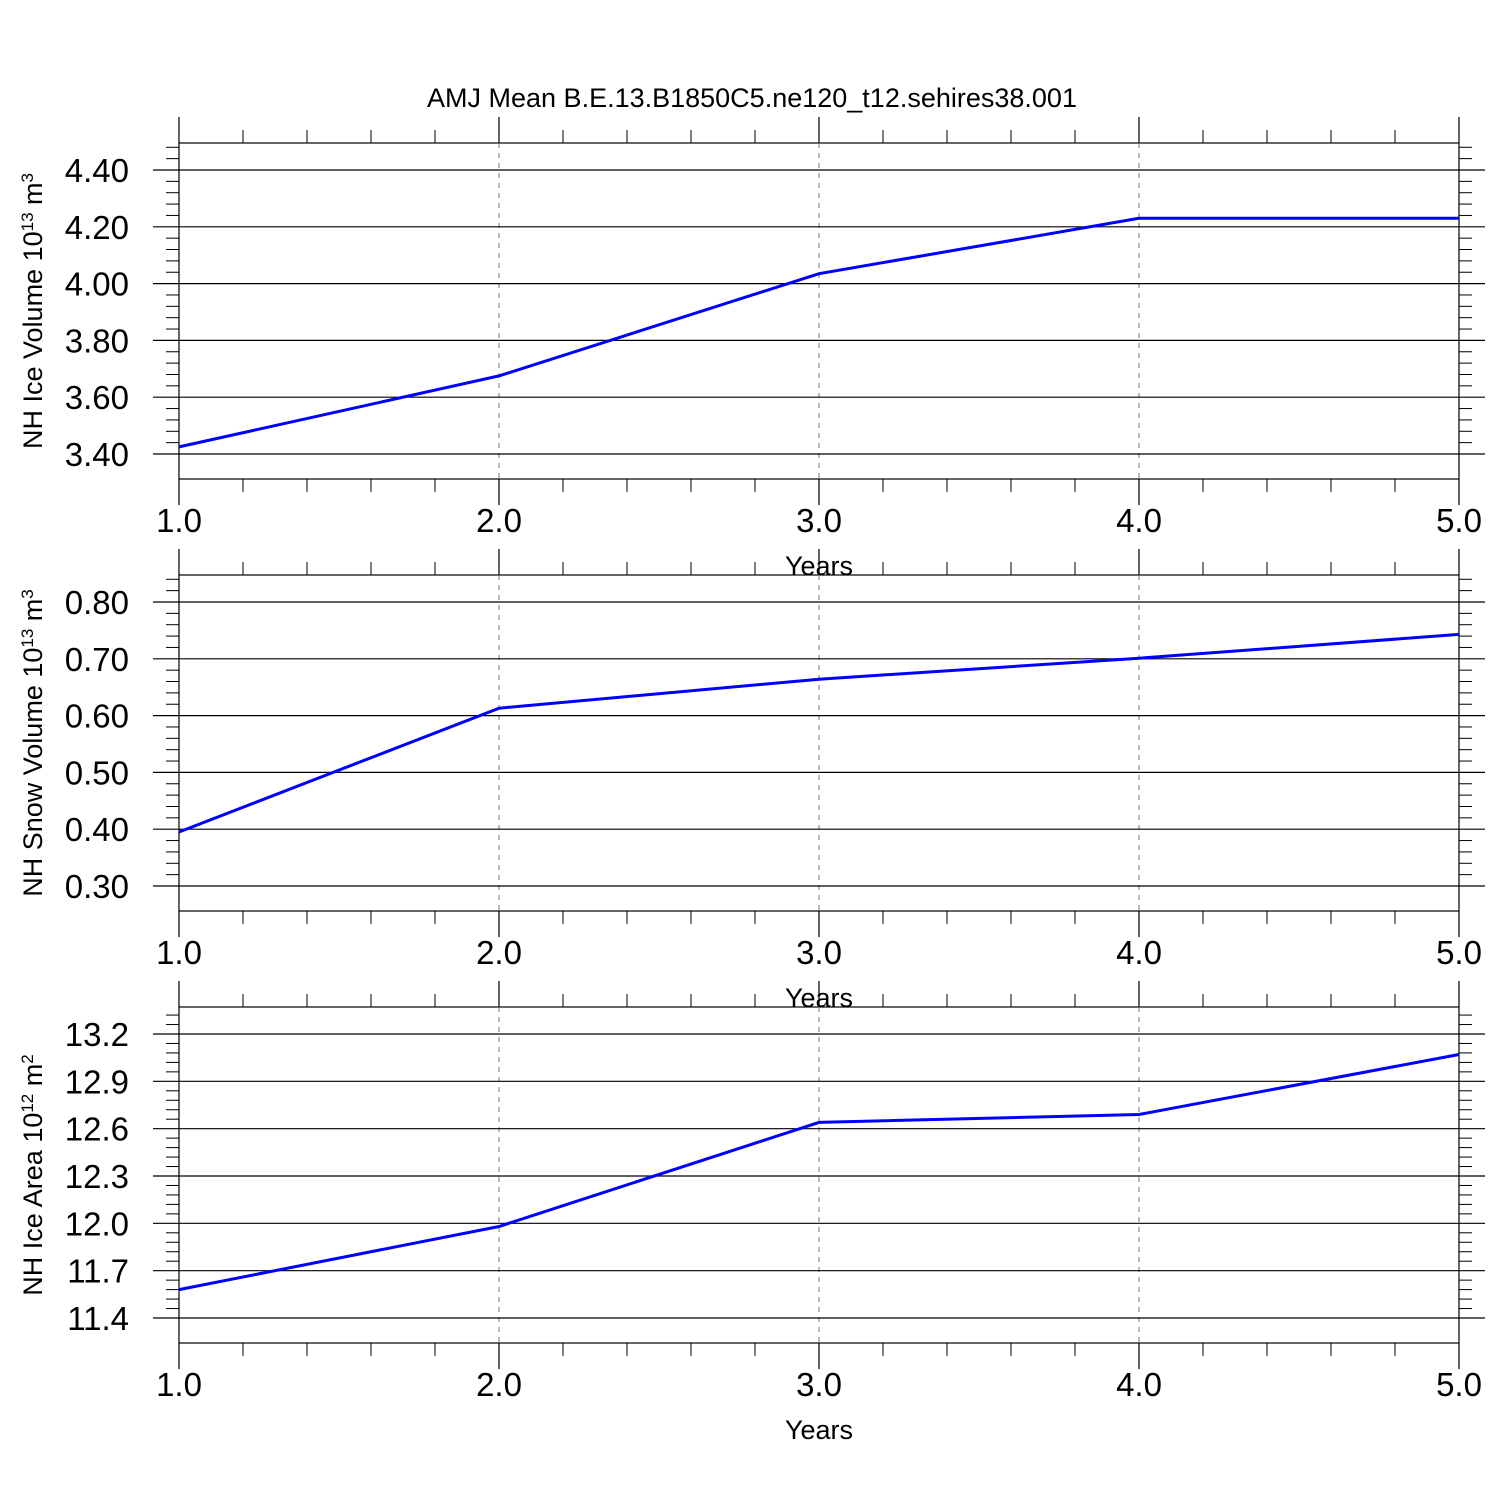 This screenshot has height=1500, width=1500. Describe the element at coordinates (98, 1271) in the screenshot. I see `y-tick-label: 11.7` at that location.